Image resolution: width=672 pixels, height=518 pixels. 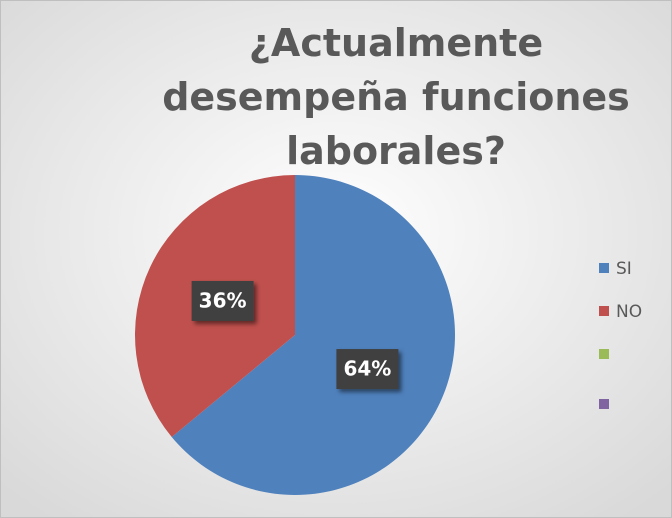 I want to click on data-label: 36%, so click(x=223, y=300).